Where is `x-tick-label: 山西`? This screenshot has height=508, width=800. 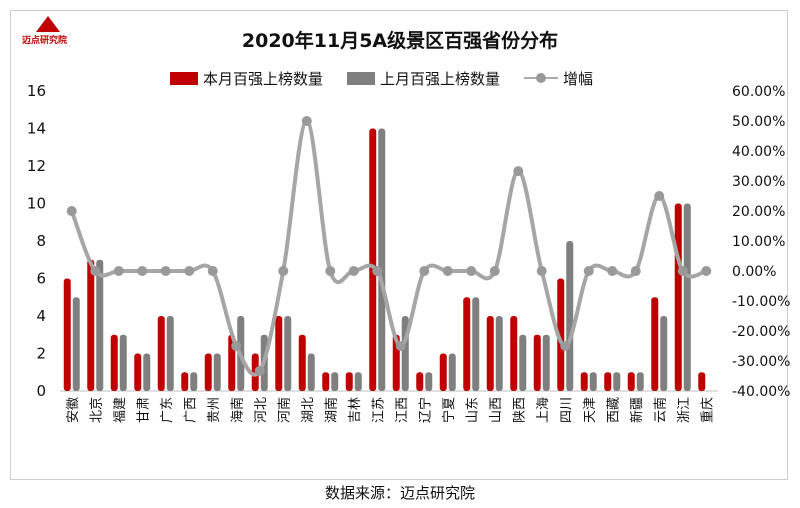 x-tick-label: 山西 is located at coordinates (496, 410).